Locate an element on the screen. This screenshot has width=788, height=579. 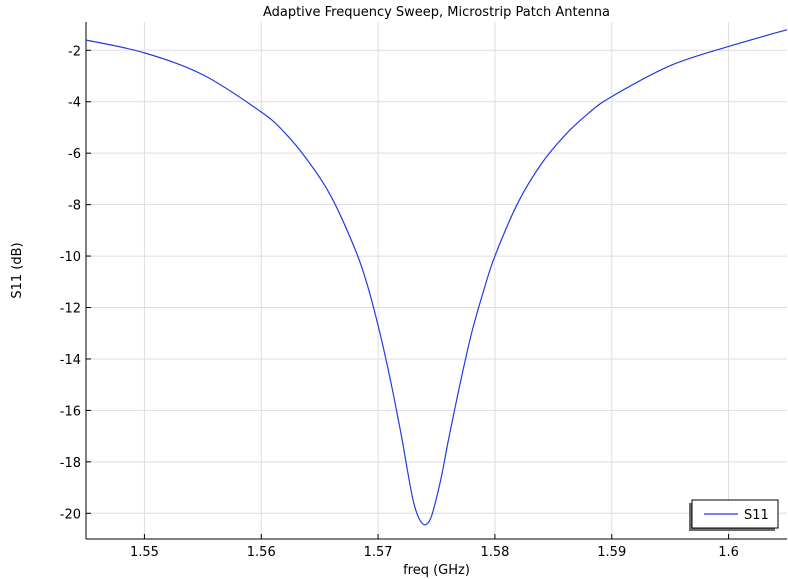
x-tick-label: 1.57 is located at coordinates (378, 552).